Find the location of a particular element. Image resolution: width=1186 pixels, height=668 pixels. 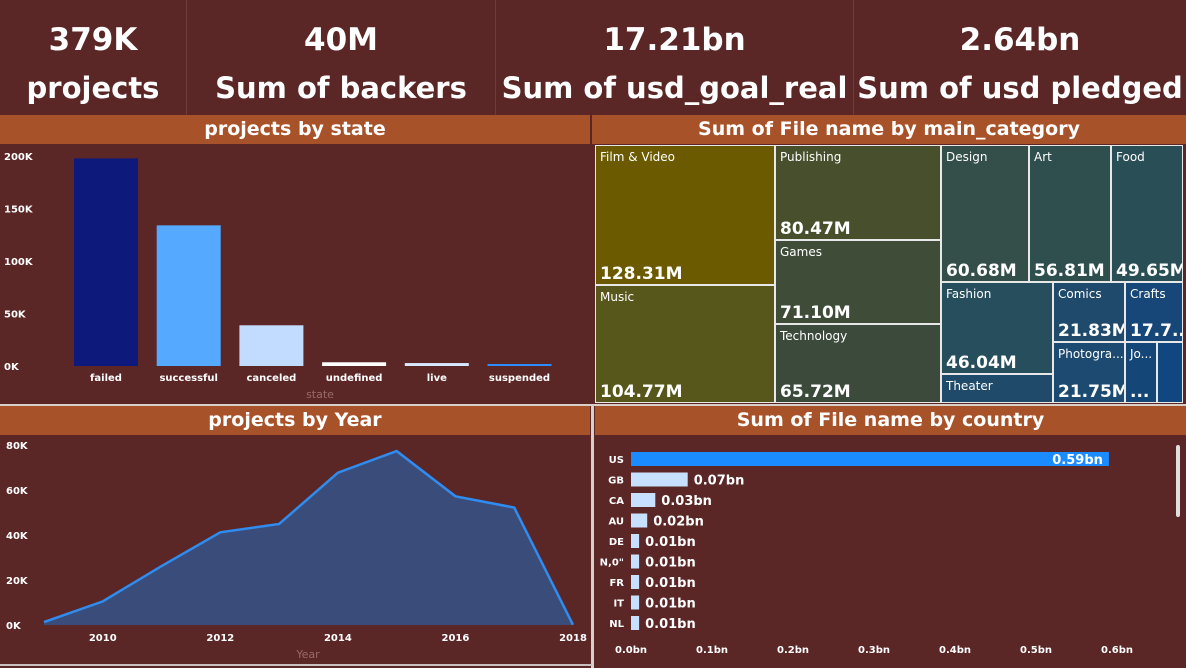

treemap-tile: Photogra... 21.75M is located at coordinates (1089, 372).